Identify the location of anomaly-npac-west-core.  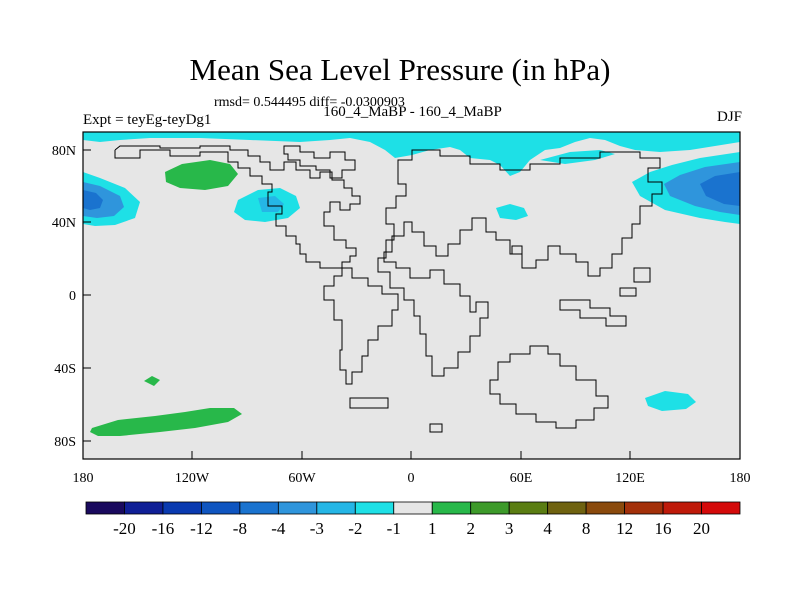
(720, 189).